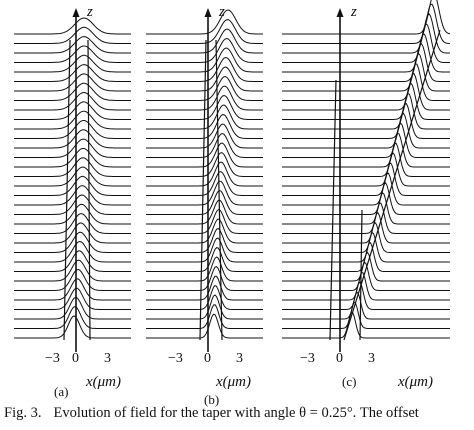 The height and width of the screenshot is (430, 474). Describe the element at coordinates (371, 358) in the screenshot. I see `panel-c-tick-3: 3` at that location.